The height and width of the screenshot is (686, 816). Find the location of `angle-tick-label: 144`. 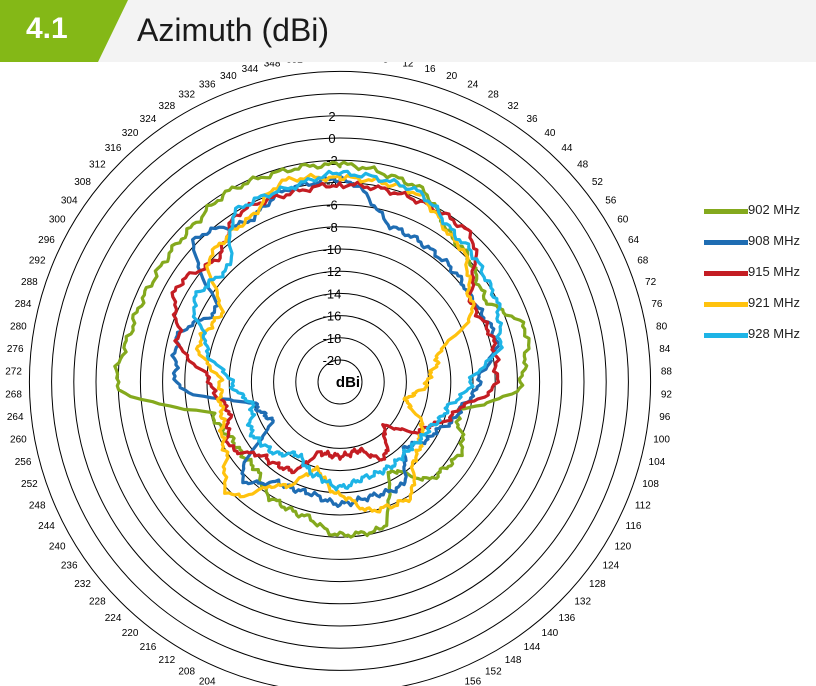

angle-tick-label: 144 is located at coordinates (532, 647).